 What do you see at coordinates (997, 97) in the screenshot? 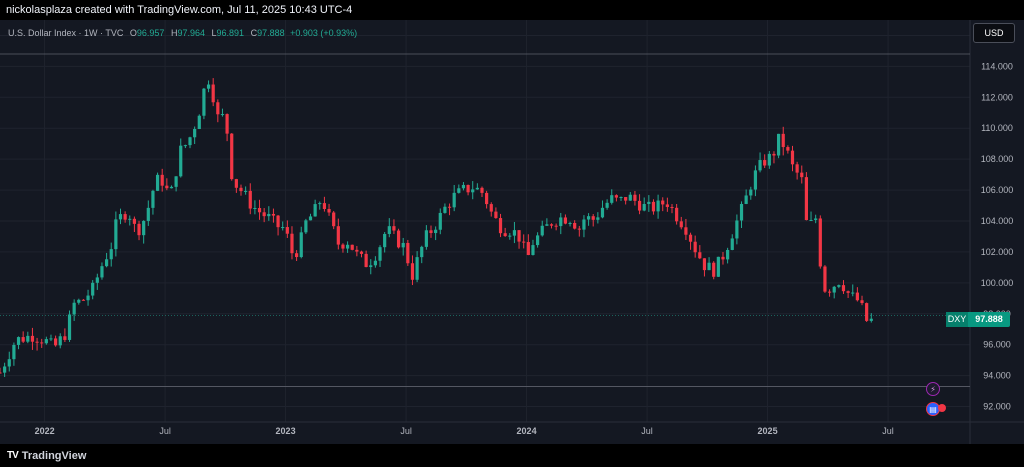
I see `y-tick-label: 112.000` at bounding box center [997, 97].